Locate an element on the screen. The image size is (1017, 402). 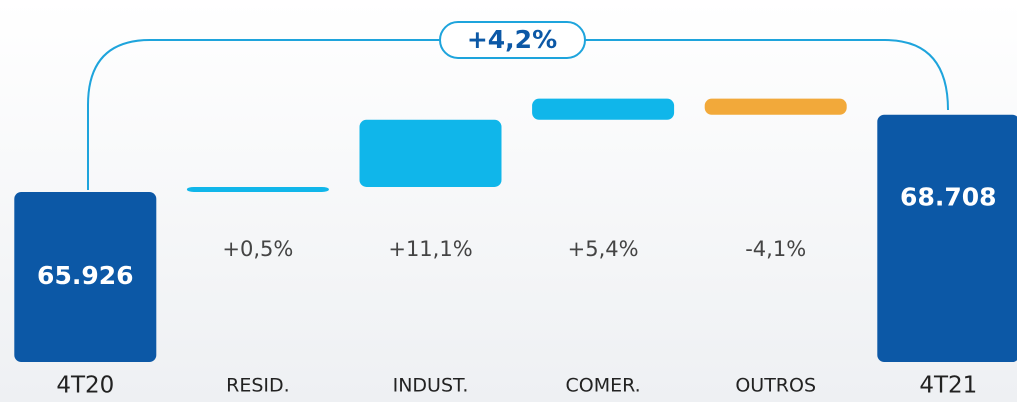
growth-label: +11,1% is located at coordinates (430, 249).